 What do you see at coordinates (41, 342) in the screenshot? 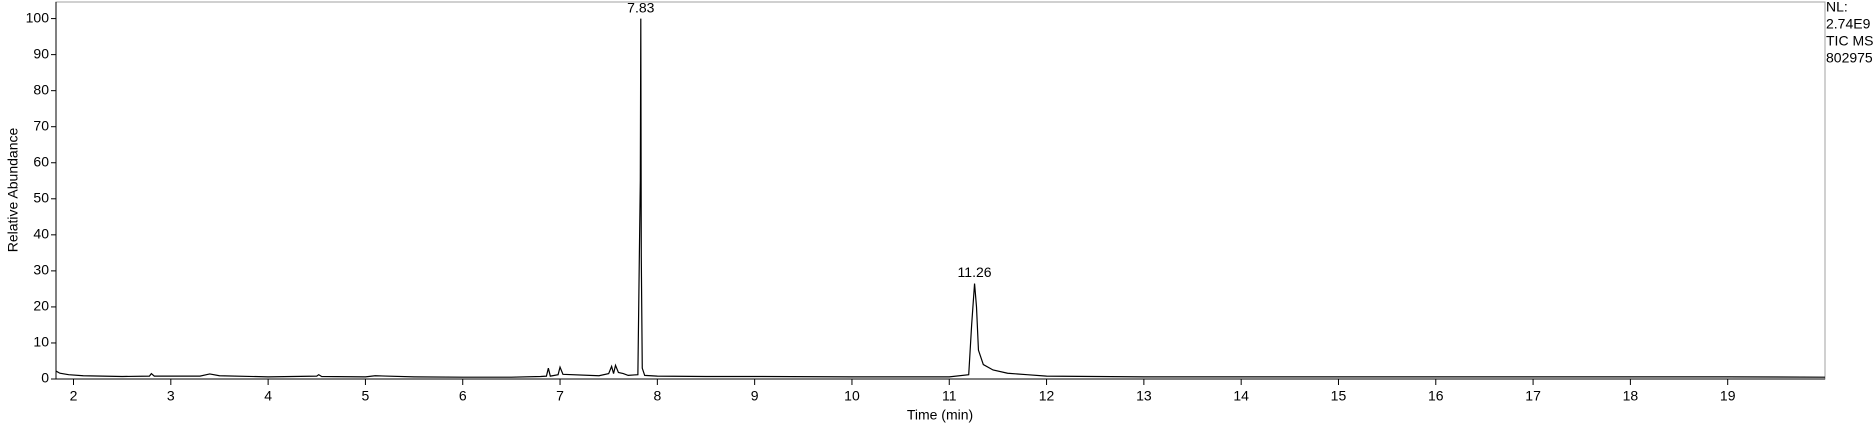
I see `y-tick-label: 10` at bounding box center [41, 342].